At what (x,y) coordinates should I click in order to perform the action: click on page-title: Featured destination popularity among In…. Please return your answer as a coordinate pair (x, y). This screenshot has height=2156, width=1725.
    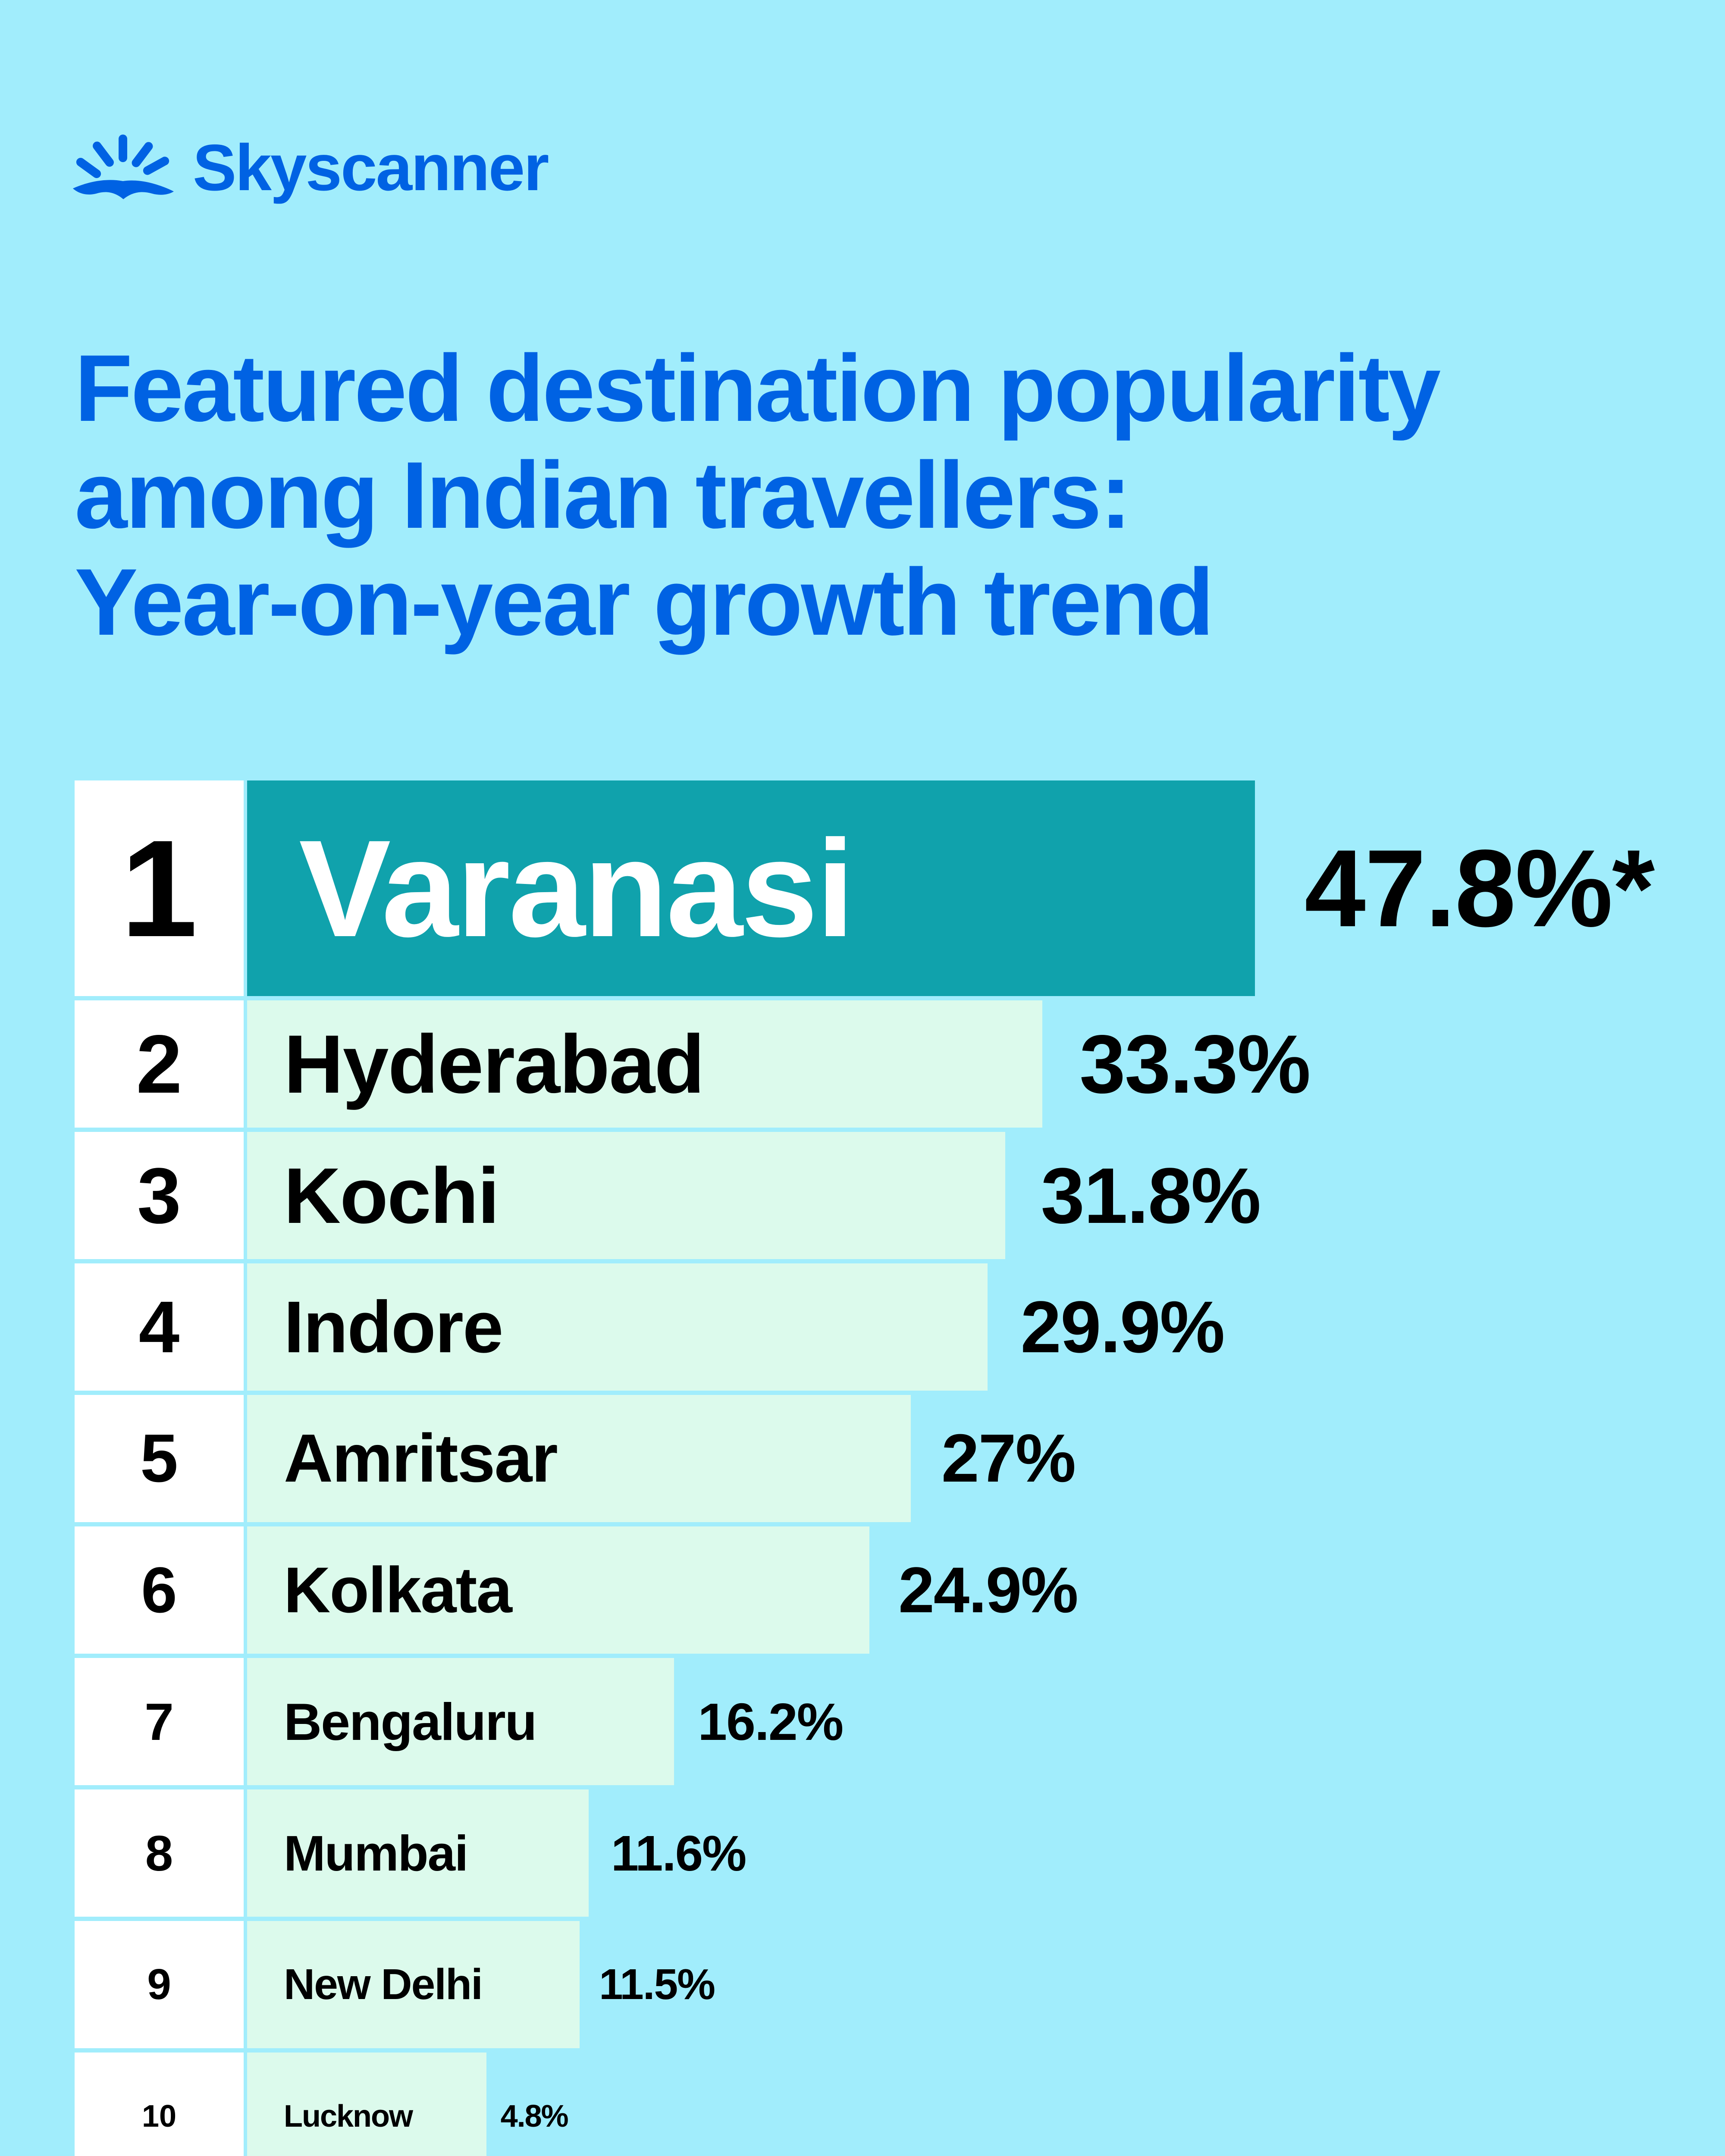
    Looking at the image, I should click on (900, 495).